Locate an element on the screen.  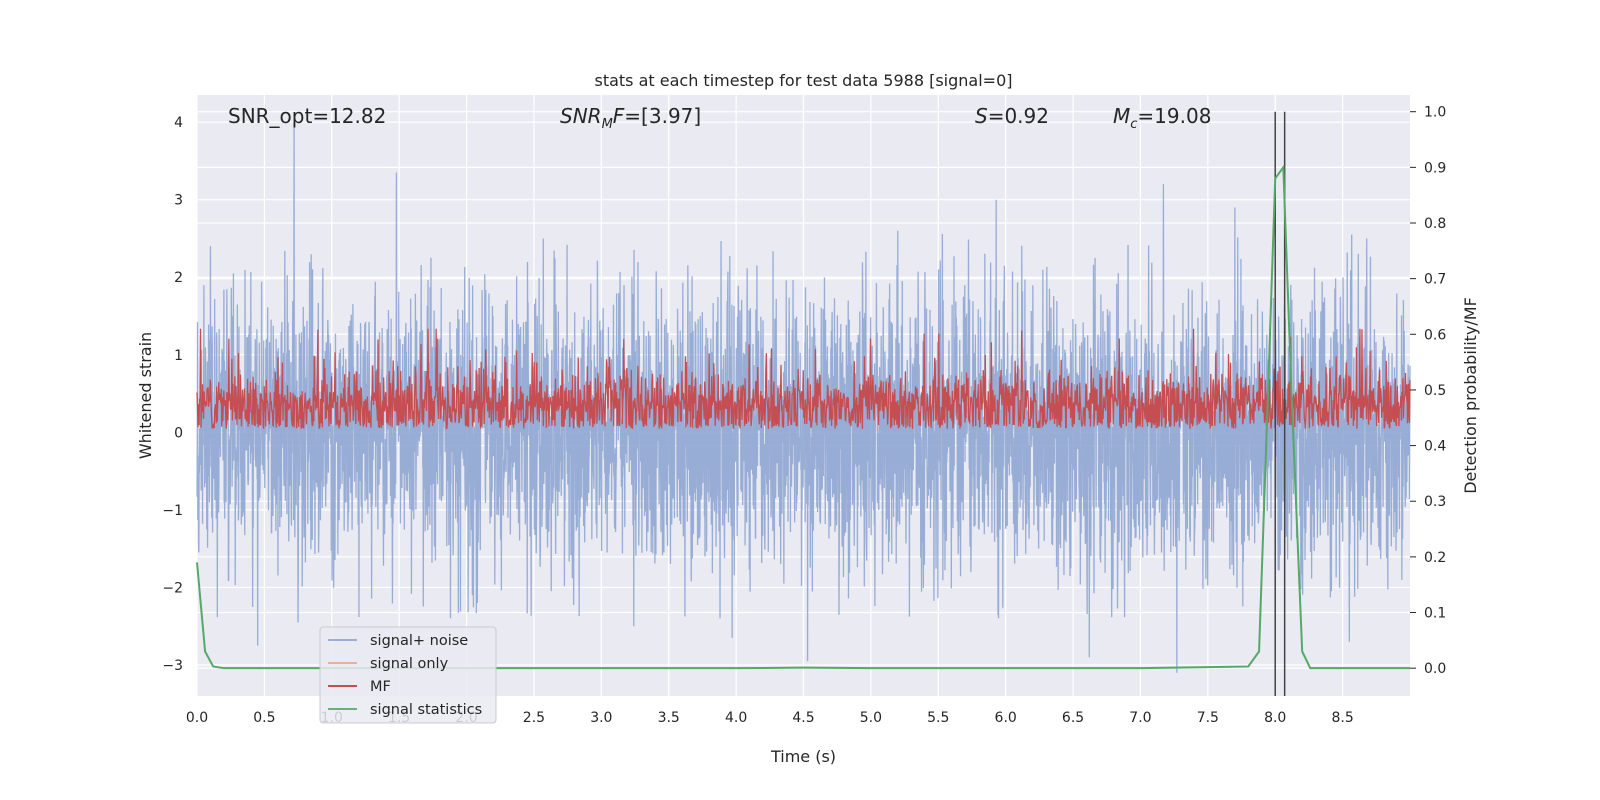
snr-mf-value: =[3.97] is located at coordinates (662, 116).